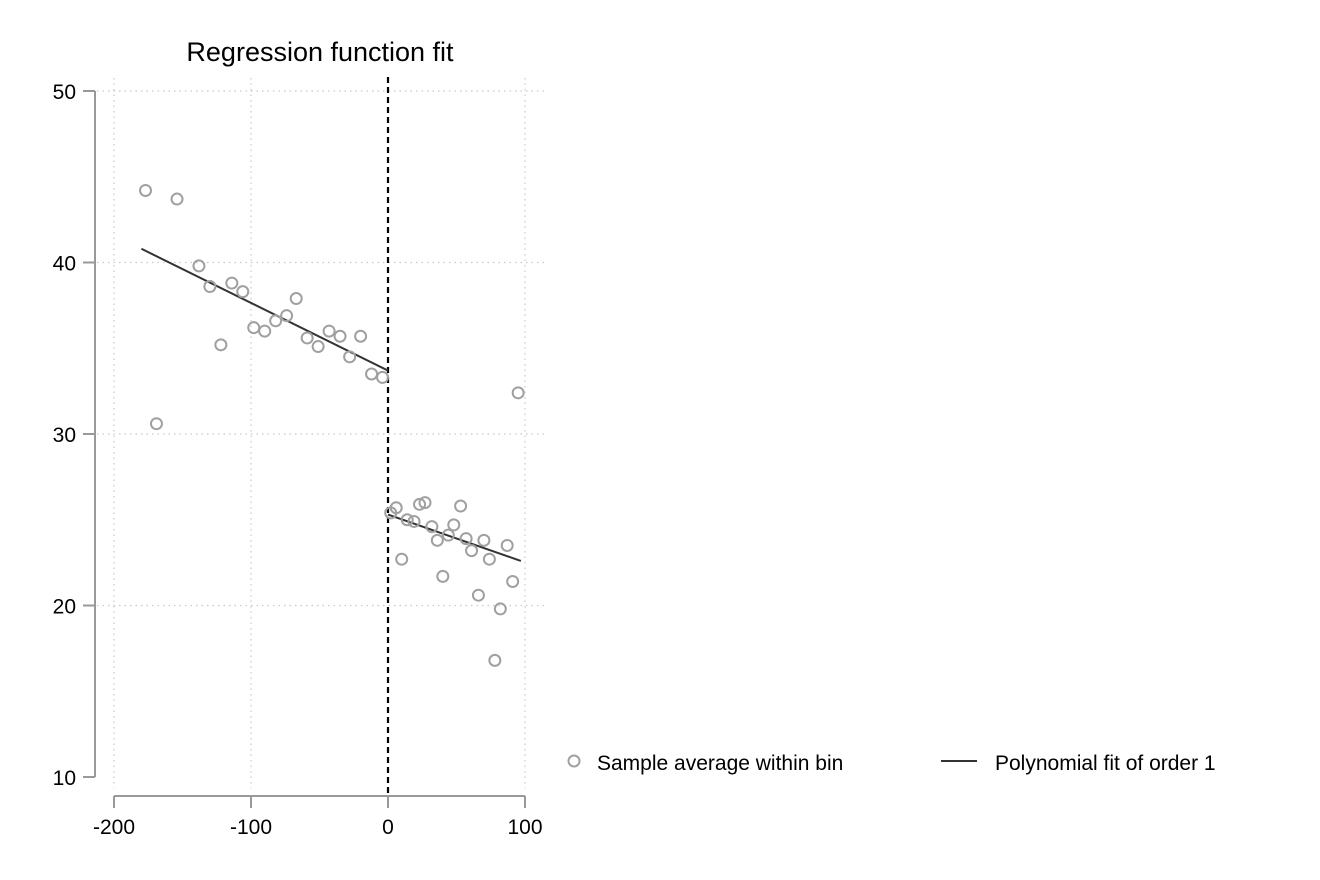 This screenshot has width=1320, height=880. Describe the element at coordinates (720, 763) in the screenshot. I see `legend-label-points: Sample average within bin` at that location.